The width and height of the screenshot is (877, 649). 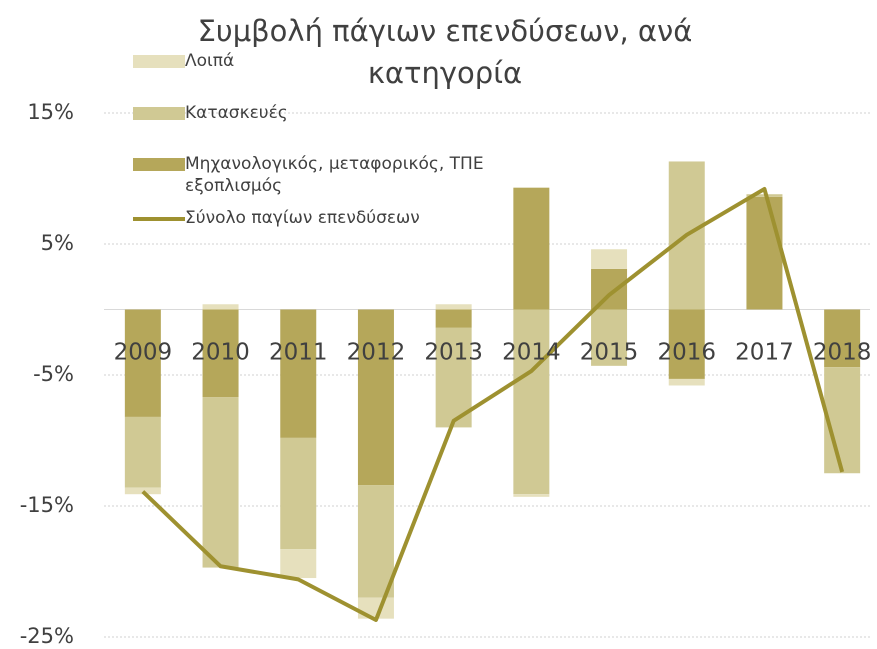 I want to click on legend-item: Σύνολο παγίων επενδύσεων, so click(x=324, y=218).